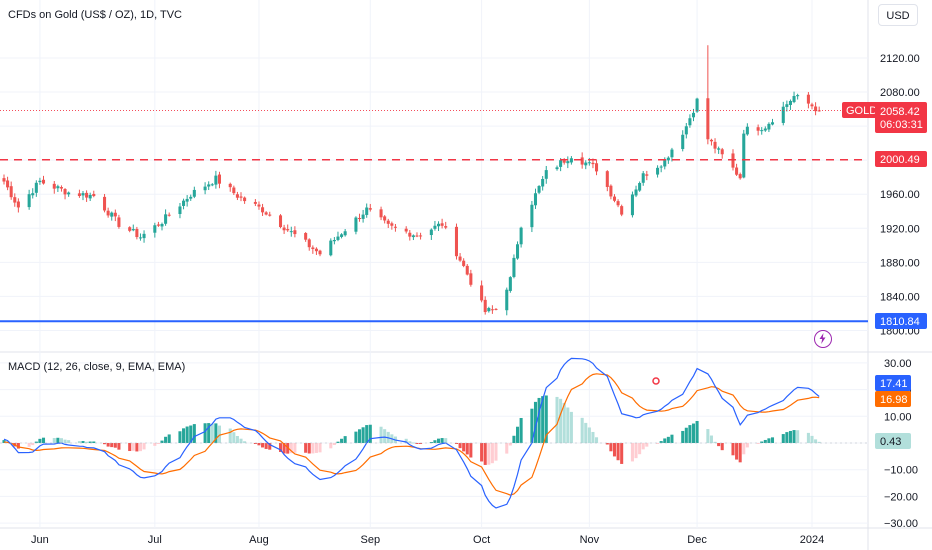 The width and height of the screenshot is (932, 550). What do you see at coordinates (823, 339) in the screenshot?
I see `lightning-icon` at bounding box center [823, 339].